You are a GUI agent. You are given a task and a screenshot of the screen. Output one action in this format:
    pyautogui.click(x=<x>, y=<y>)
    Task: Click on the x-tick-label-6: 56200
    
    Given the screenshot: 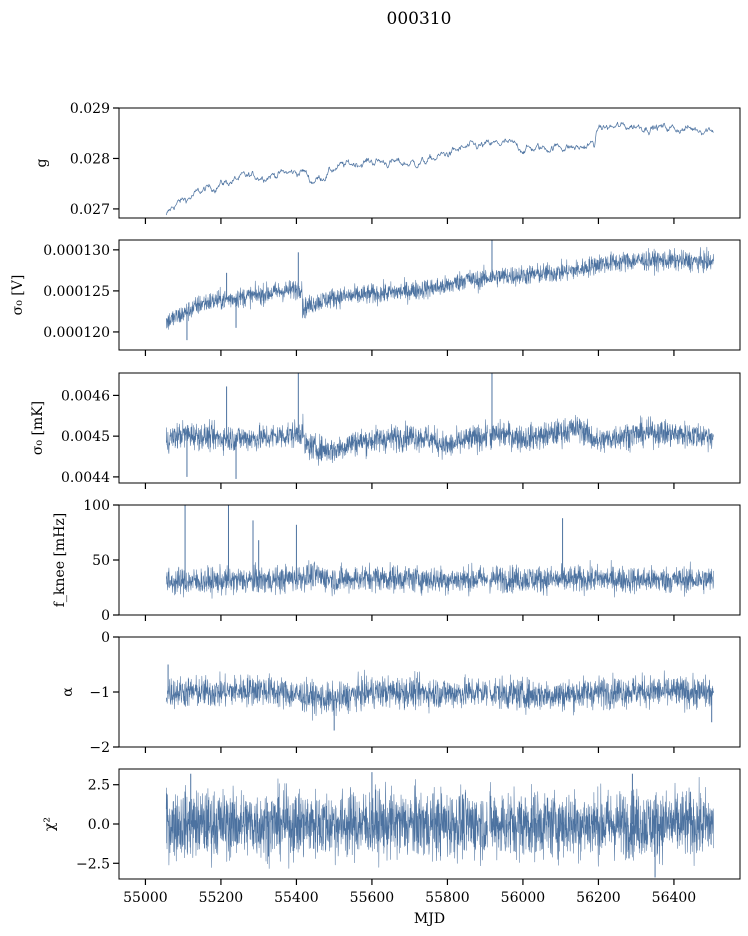 What is the action you would take?
    pyautogui.click(x=598, y=898)
    